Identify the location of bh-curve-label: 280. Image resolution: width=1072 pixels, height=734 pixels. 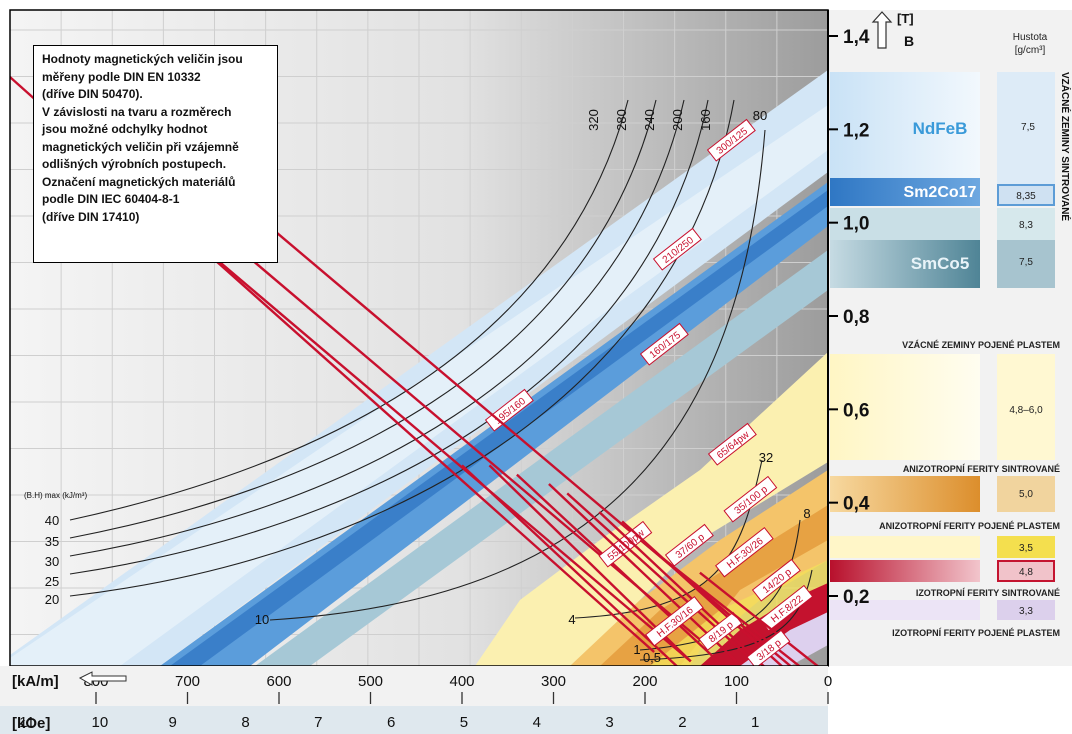
(621, 120).